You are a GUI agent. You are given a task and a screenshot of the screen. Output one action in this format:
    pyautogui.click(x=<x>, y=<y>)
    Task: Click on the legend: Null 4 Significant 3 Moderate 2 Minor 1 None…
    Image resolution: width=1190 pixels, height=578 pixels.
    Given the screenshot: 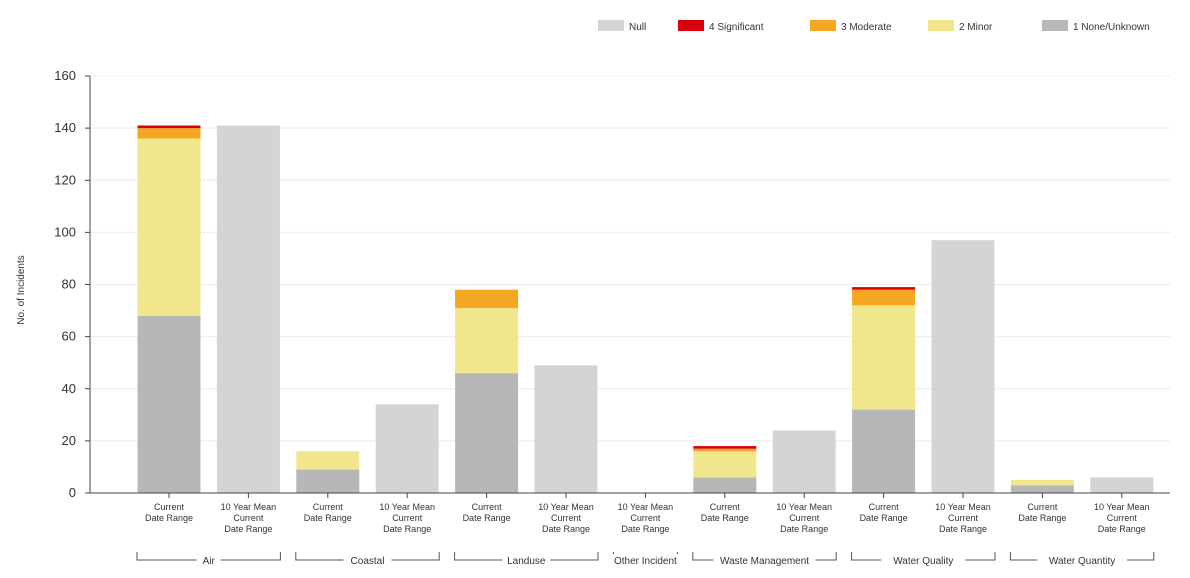 What is the action you would take?
    pyautogui.click(x=874, y=26)
    